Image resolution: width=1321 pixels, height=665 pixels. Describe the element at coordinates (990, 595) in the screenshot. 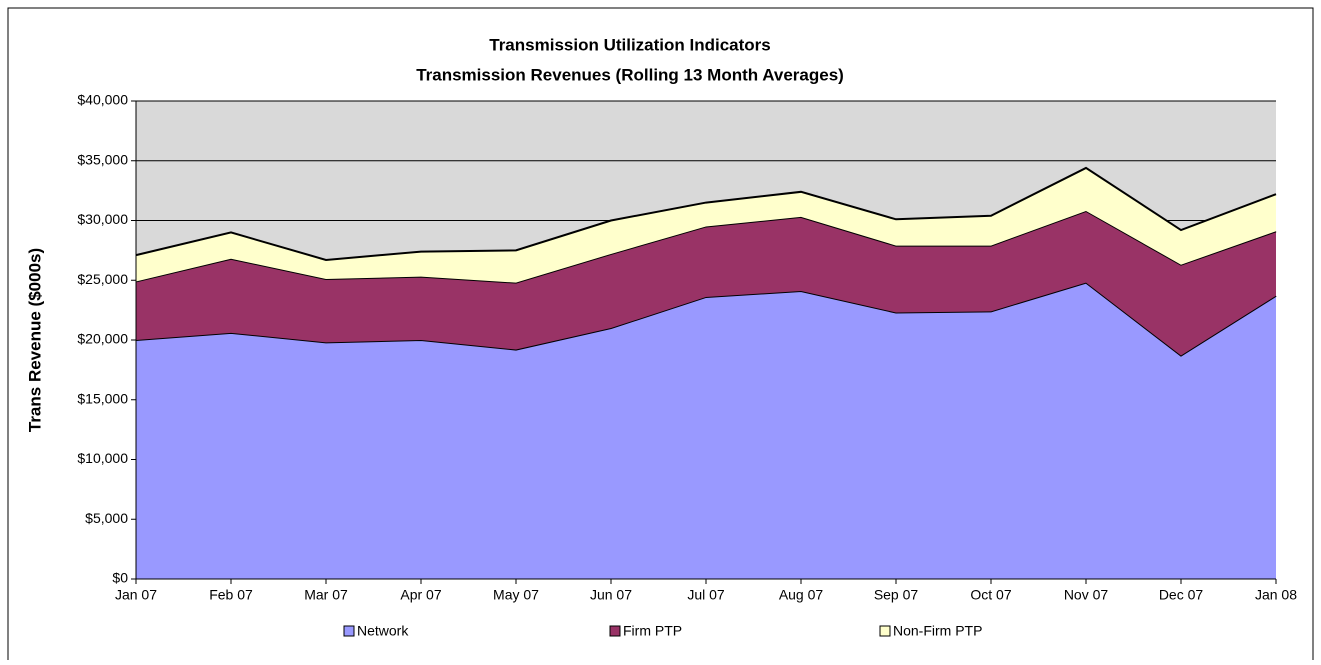

I see `x-tick-label: Oct 07` at that location.